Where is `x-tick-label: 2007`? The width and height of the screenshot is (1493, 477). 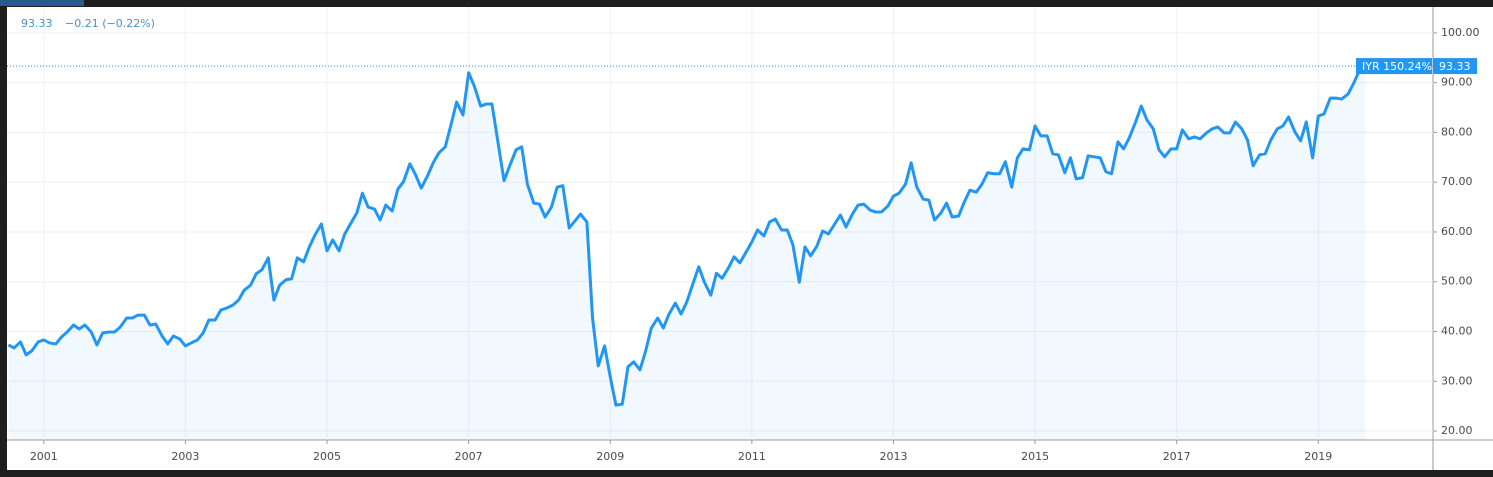 x-tick-label: 2007 is located at coordinates (469, 456).